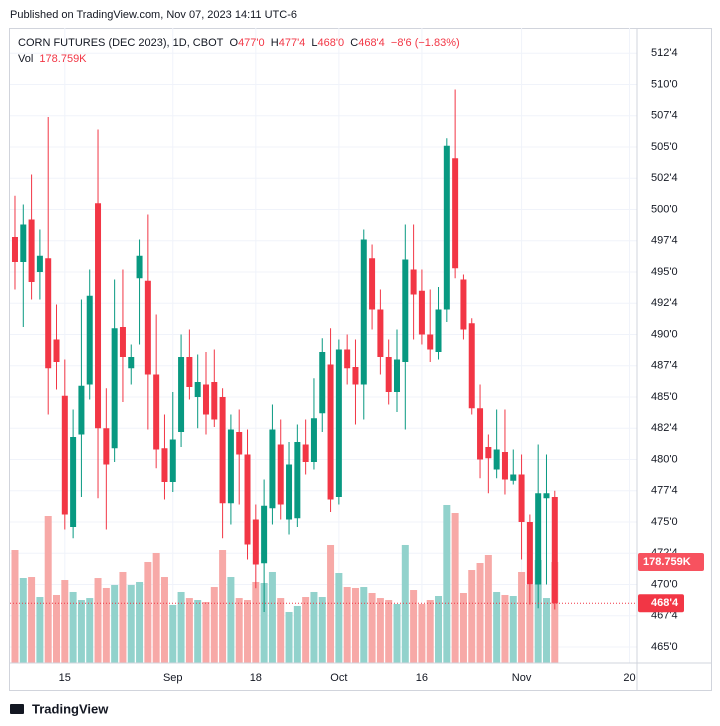  I want to click on y-tick-label: 510'0, so click(664, 84).